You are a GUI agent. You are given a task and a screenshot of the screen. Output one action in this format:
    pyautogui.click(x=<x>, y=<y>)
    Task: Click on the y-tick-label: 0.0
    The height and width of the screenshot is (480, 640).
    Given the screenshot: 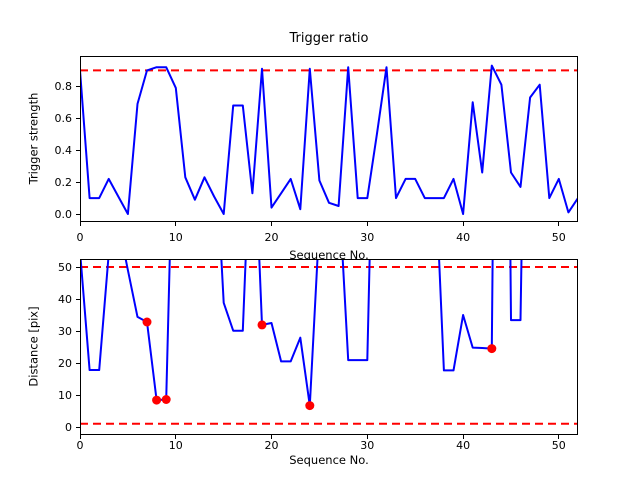 What is the action you would take?
    pyautogui.click(x=63, y=214)
    